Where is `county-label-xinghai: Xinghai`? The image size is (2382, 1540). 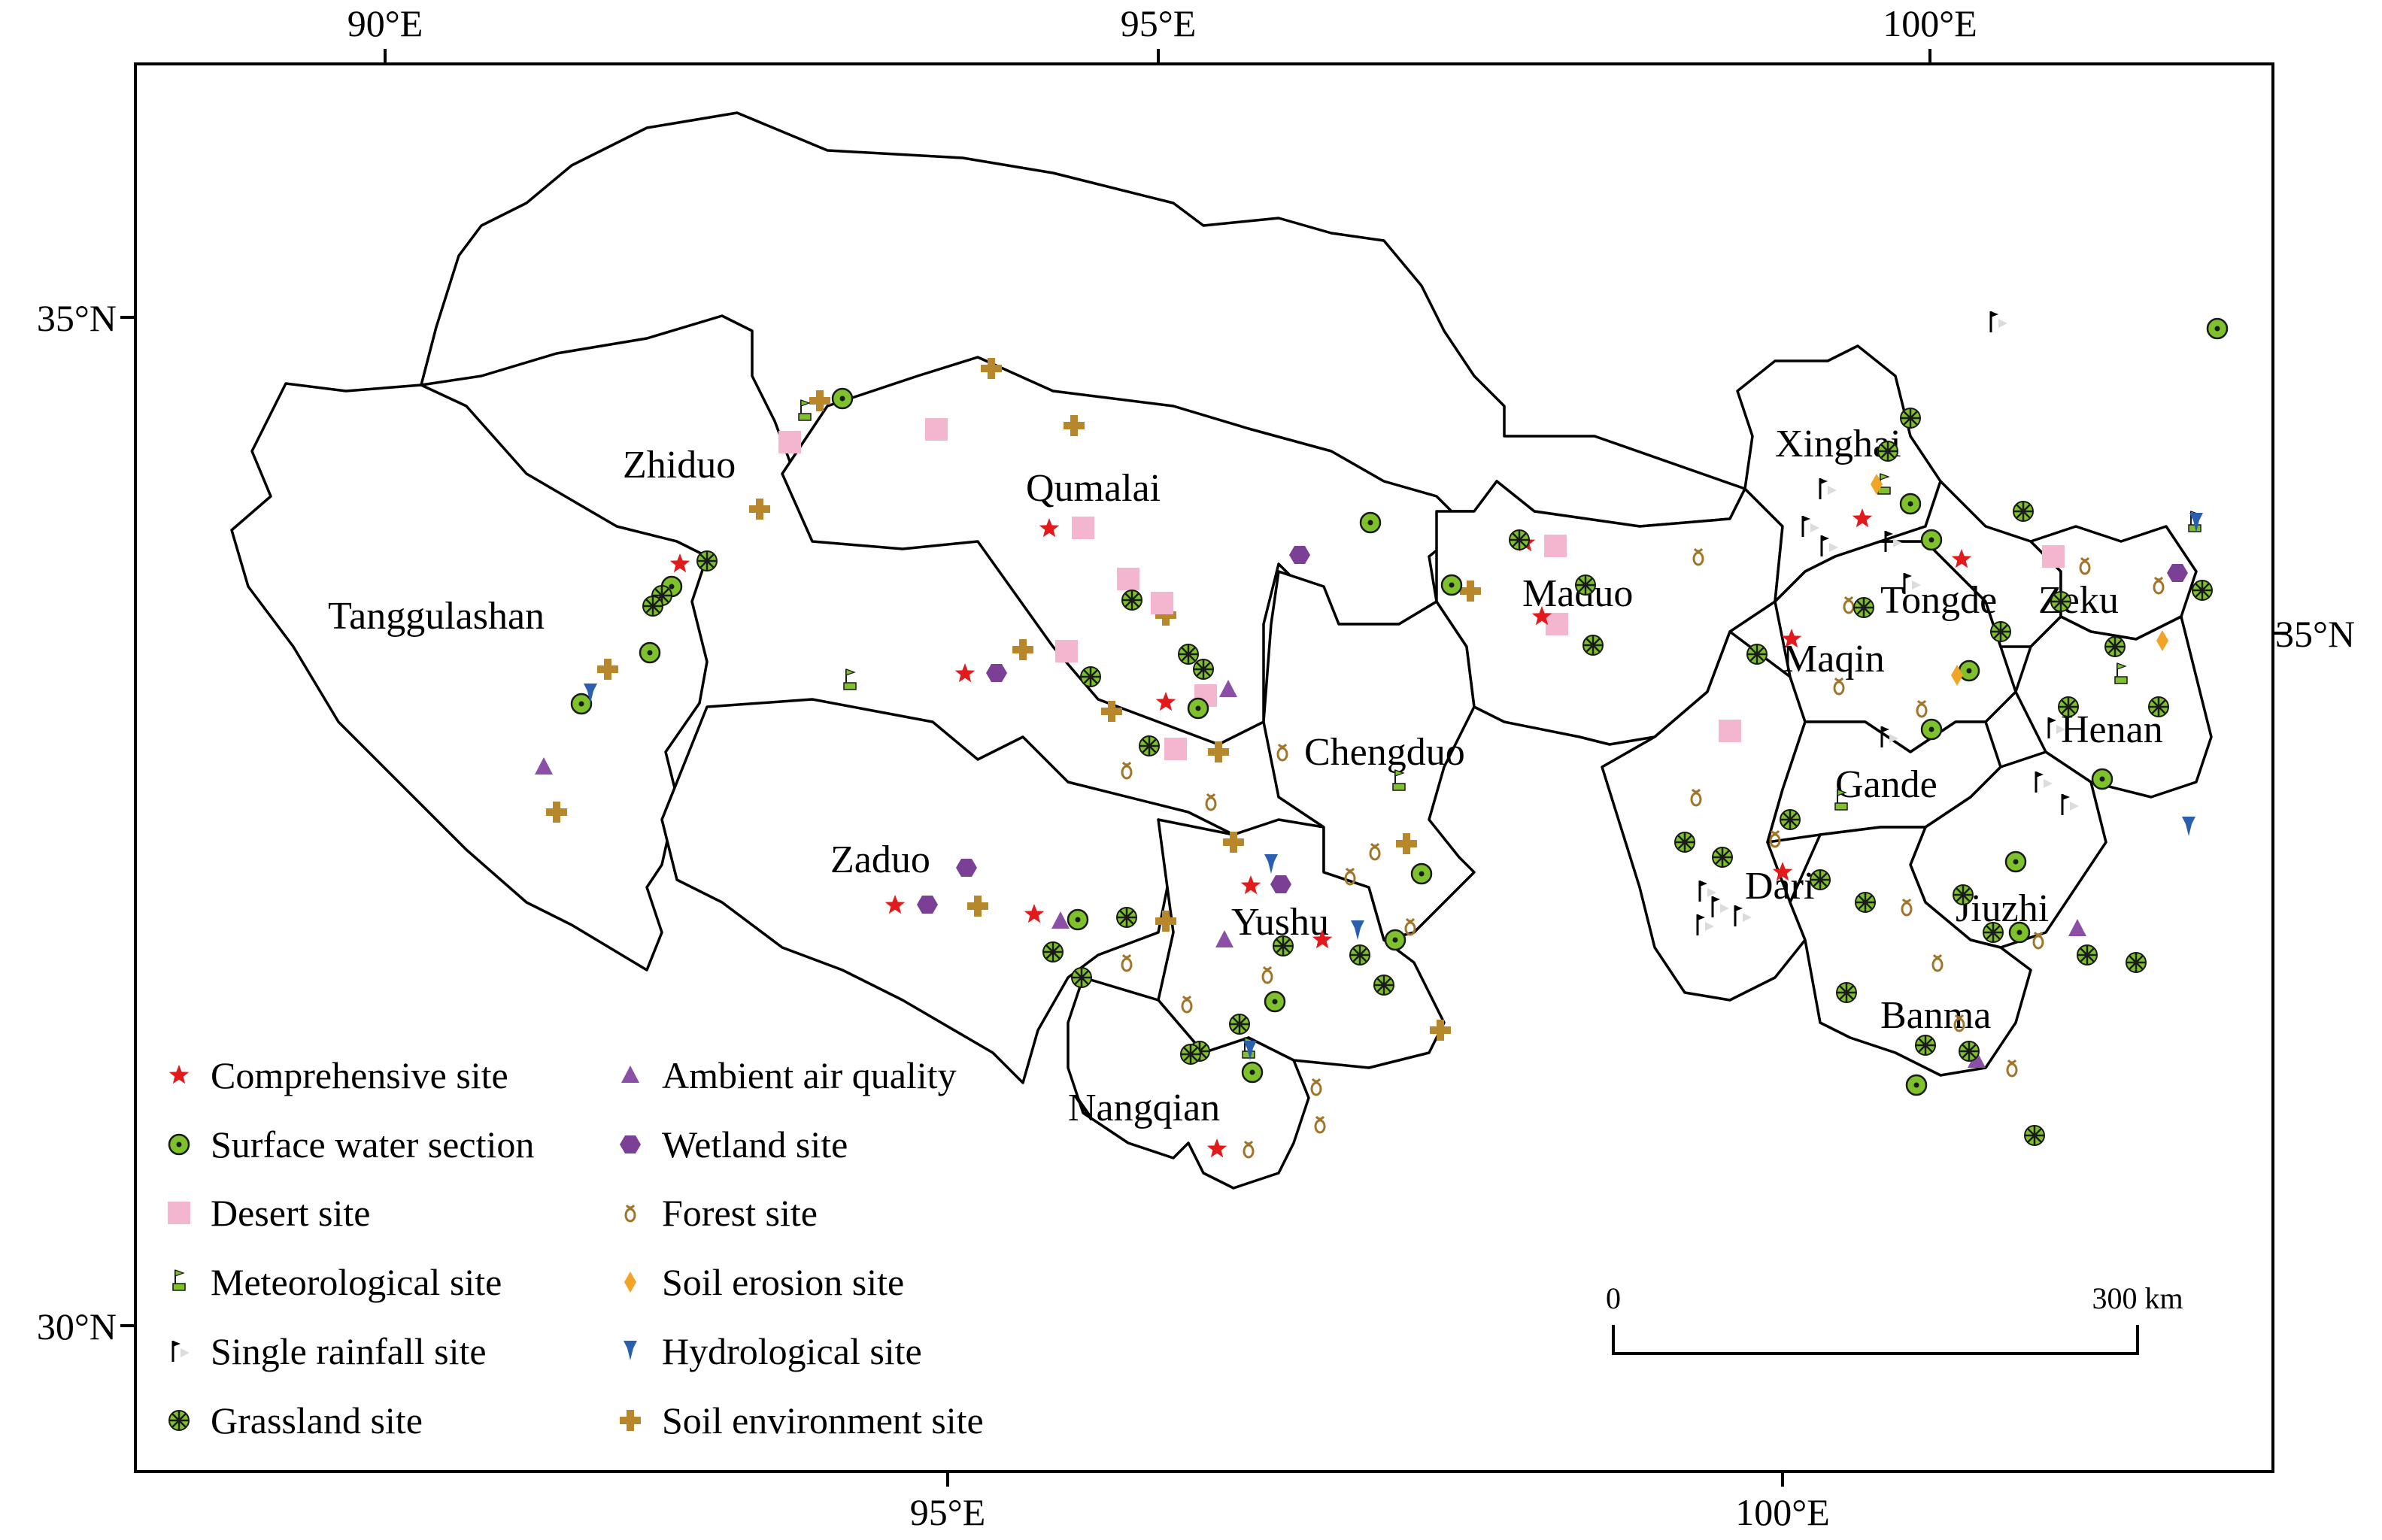 county-label-xinghai: Xinghai is located at coordinates (1838, 444).